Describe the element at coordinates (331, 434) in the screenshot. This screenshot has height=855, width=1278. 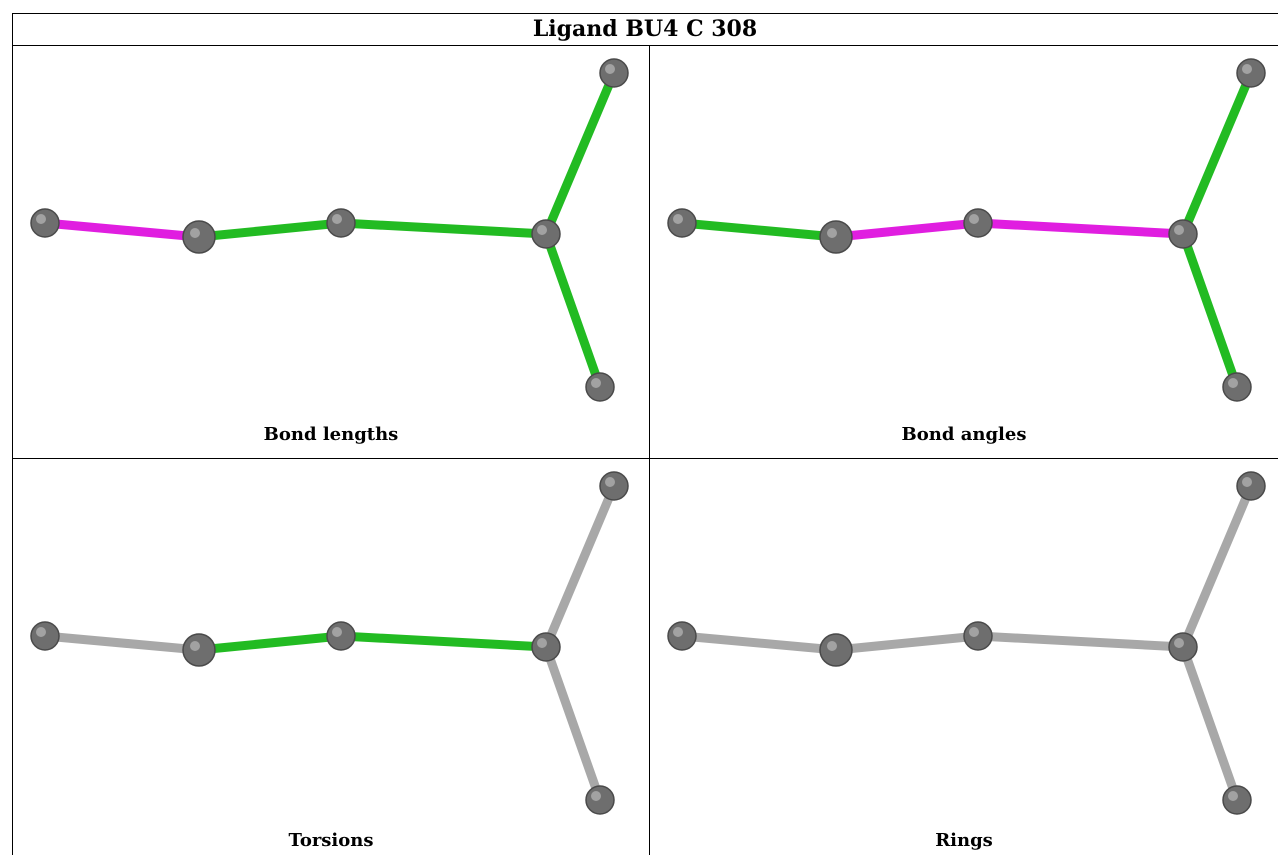
I see `panel-caption: Bond lengths` at that location.